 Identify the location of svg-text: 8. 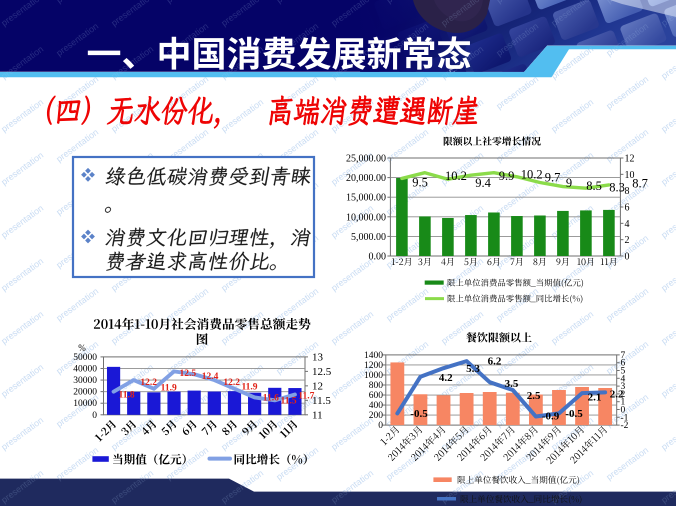
(627, 191).